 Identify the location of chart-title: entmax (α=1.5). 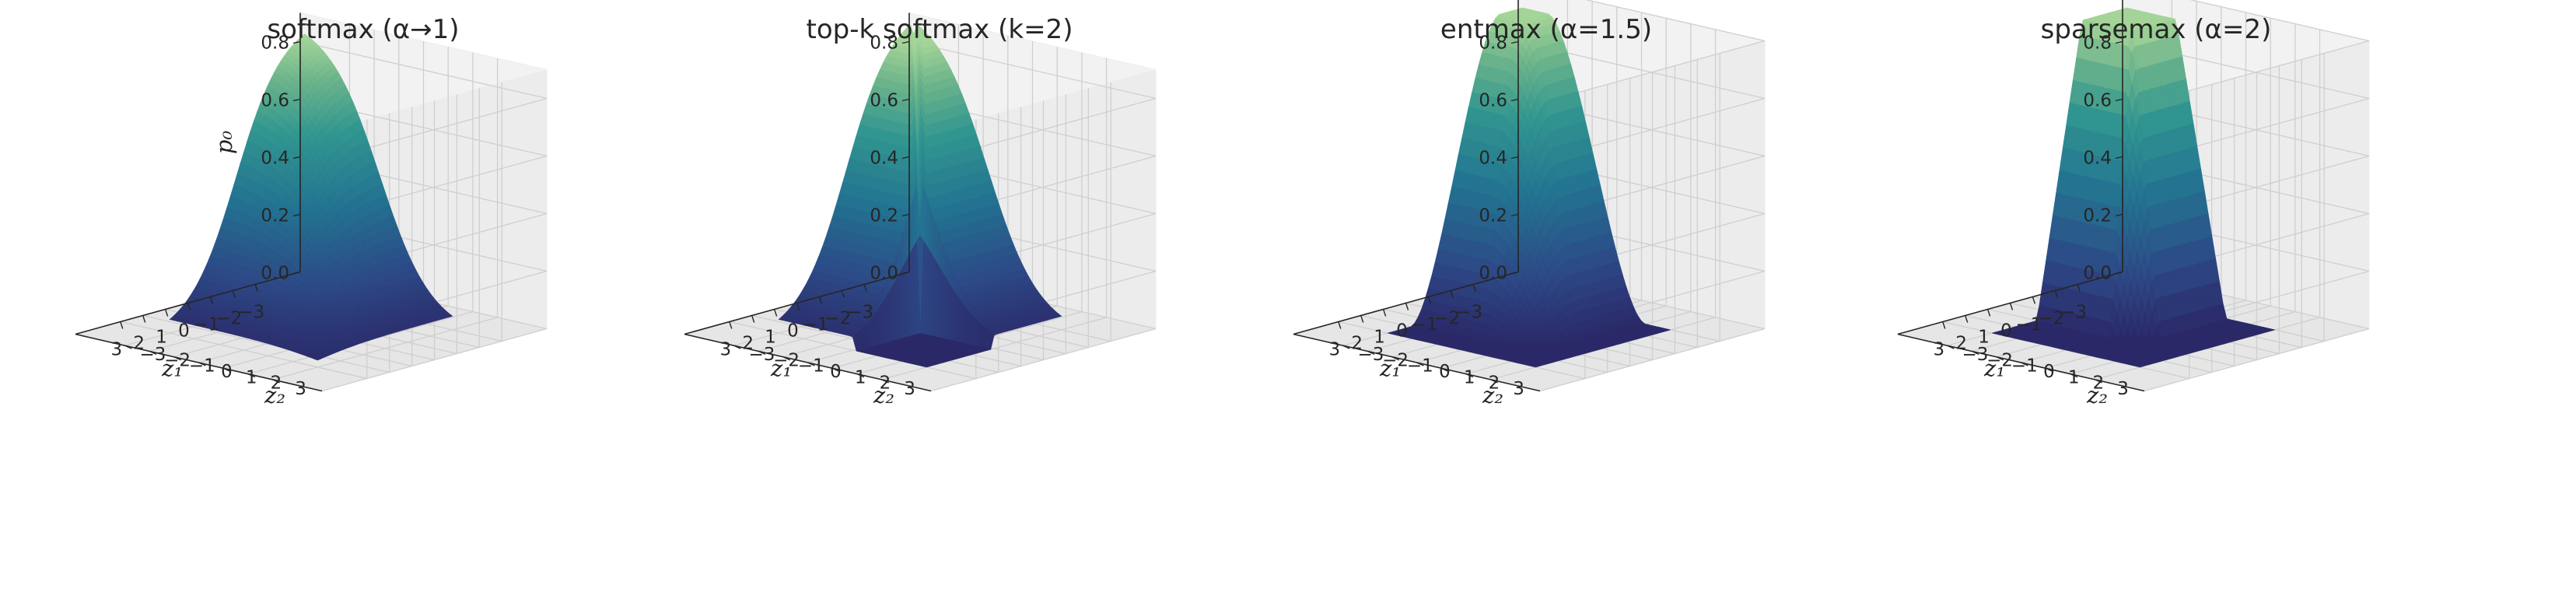
(1546, 29).